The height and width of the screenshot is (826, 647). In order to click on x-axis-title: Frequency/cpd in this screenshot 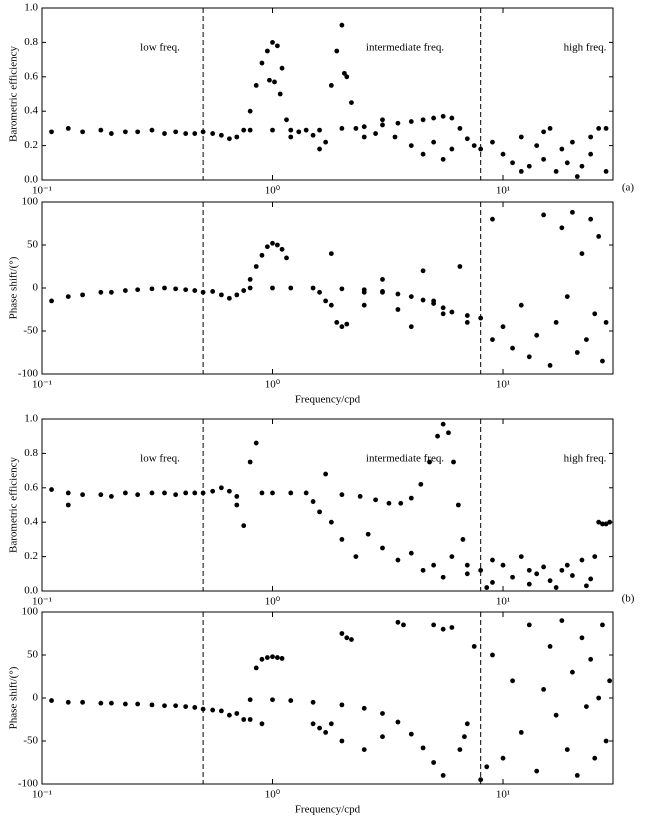, I will do `click(328, 400)`.